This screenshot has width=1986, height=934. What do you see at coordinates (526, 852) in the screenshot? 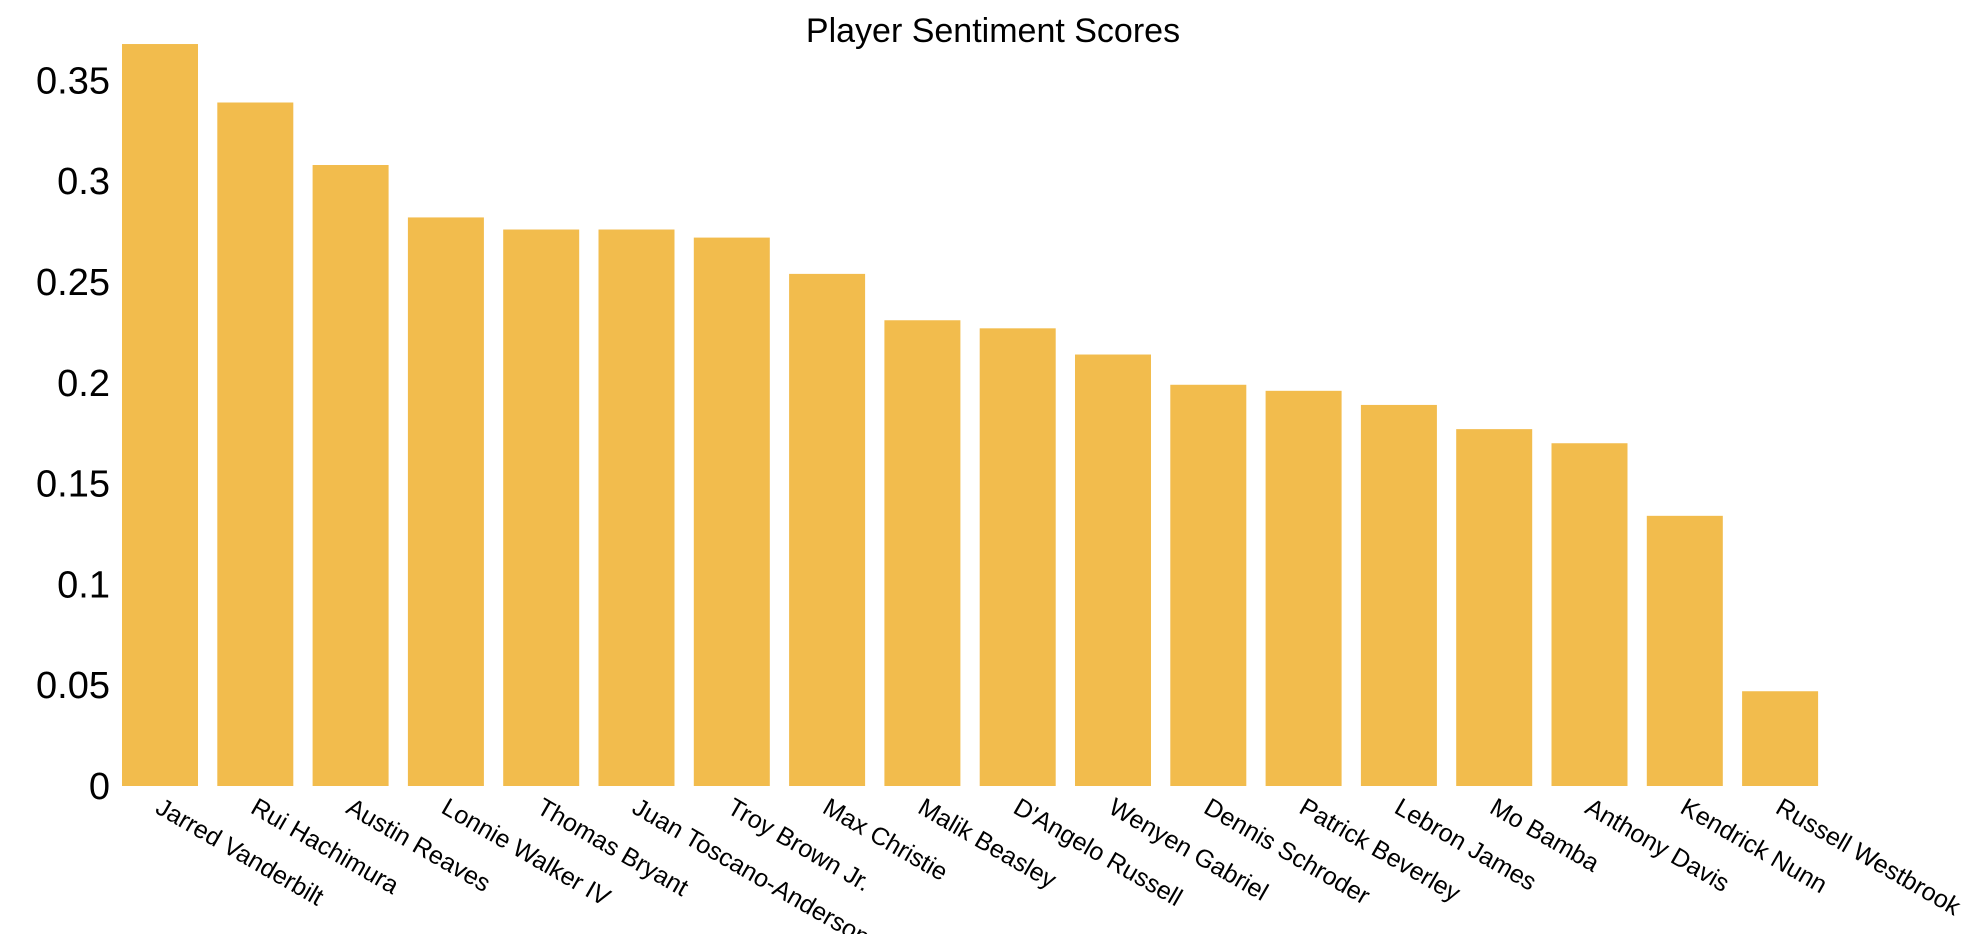
I see `x-tick-label: Lonnie Walker IV` at bounding box center [526, 852].